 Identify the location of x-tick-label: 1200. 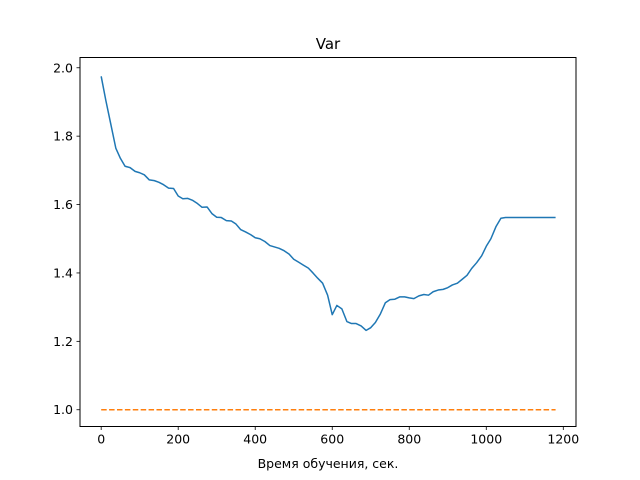
(563, 439).